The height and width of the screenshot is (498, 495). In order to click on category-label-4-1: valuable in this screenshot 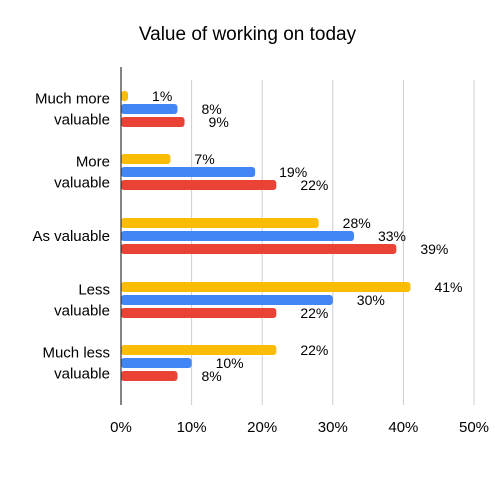, I will do `click(82, 374)`.